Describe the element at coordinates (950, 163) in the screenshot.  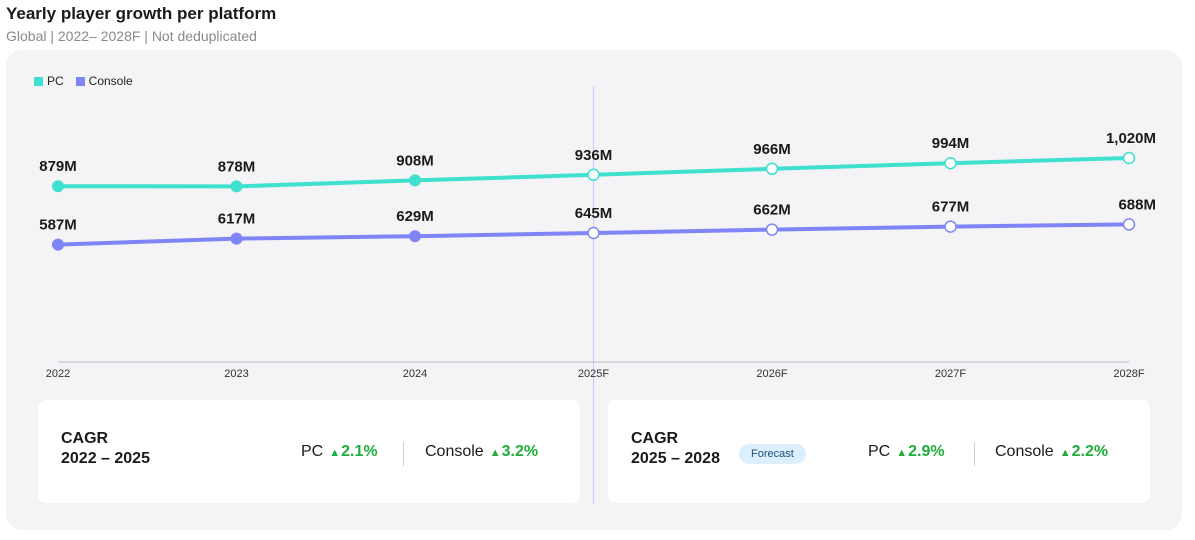
I see `data-point-pc-2027f` at that location.